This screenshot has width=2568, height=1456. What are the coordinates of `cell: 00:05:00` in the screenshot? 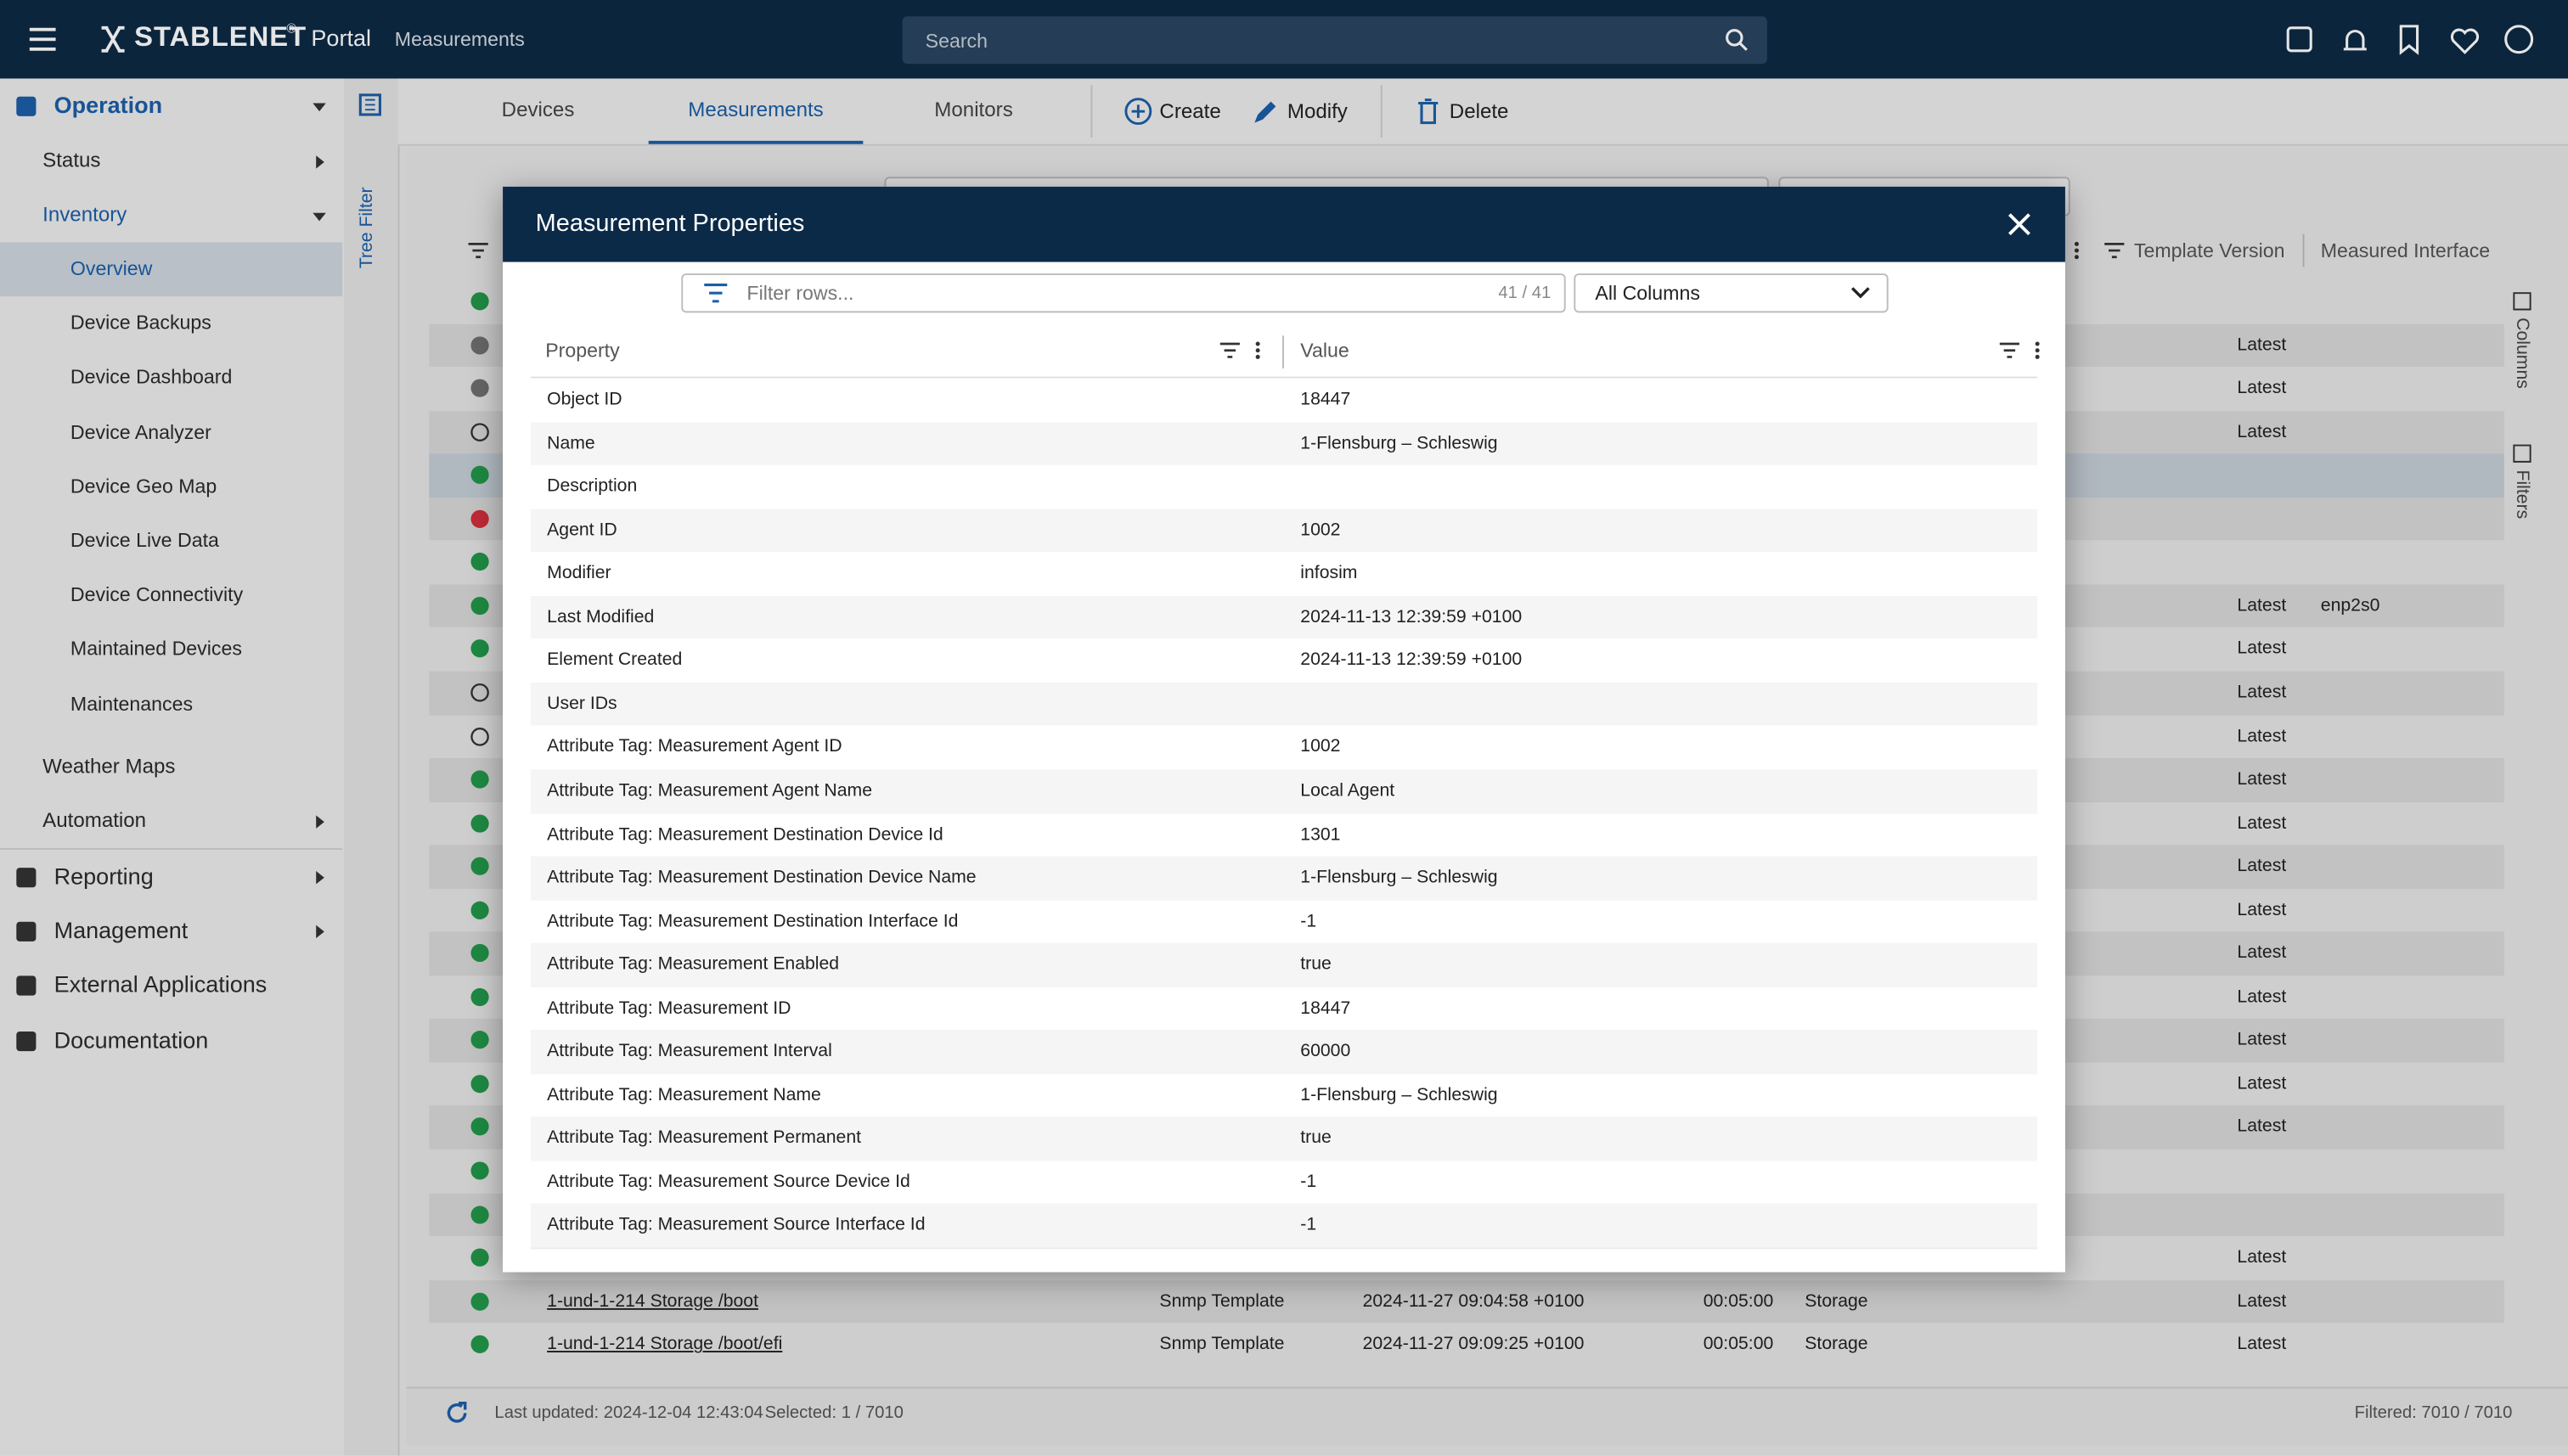 It's located at (1738, 1345).